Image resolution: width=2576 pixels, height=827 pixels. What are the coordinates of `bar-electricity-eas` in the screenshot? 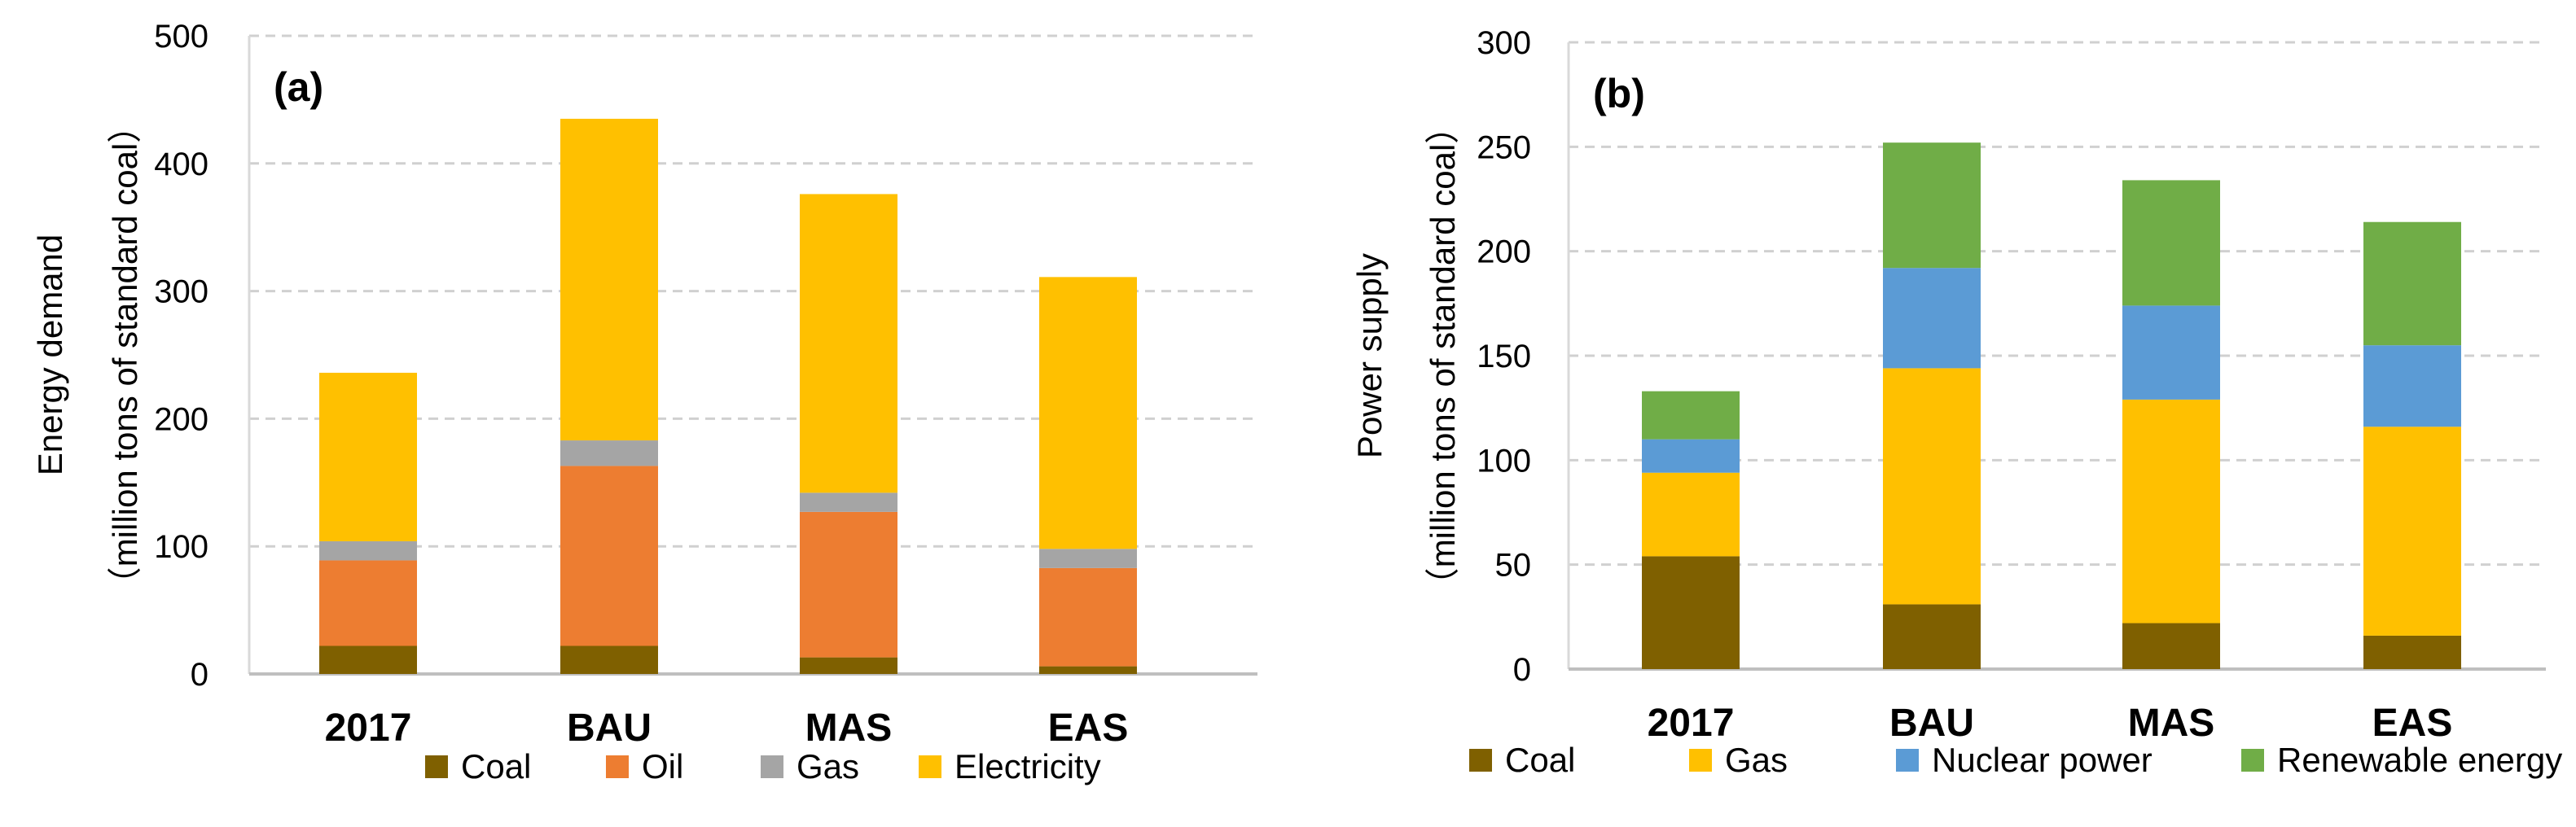 It's located at (1088, 413).